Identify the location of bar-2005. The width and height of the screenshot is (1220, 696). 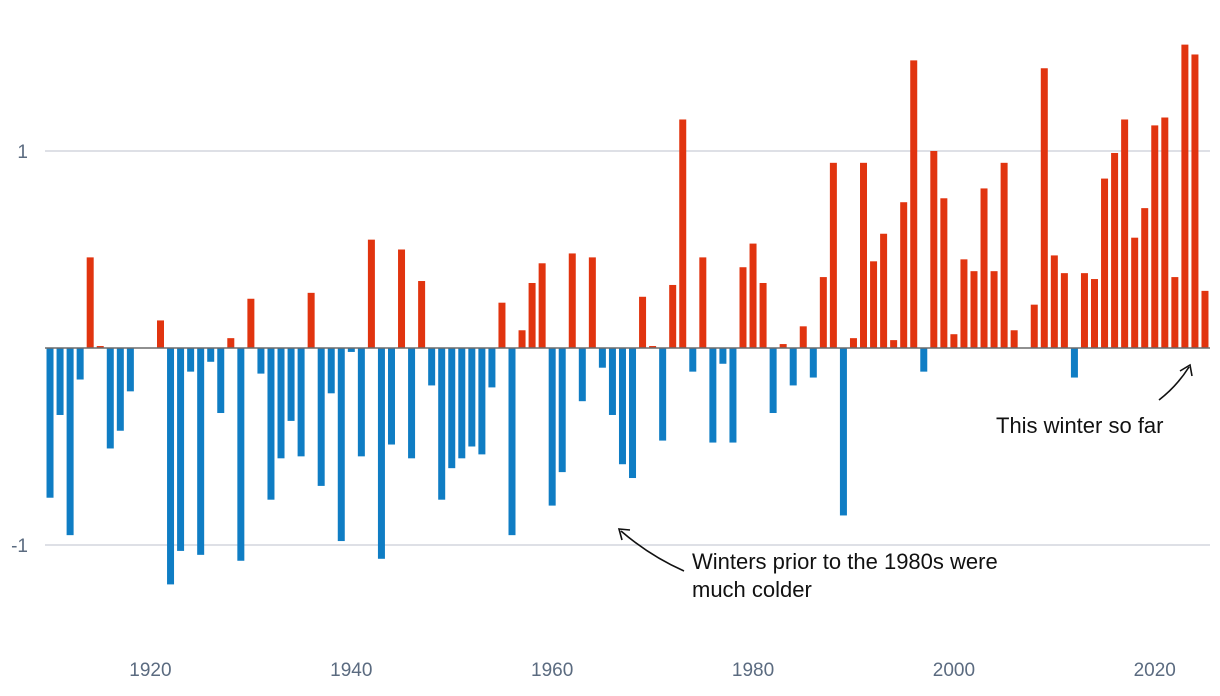
(1004, 255).